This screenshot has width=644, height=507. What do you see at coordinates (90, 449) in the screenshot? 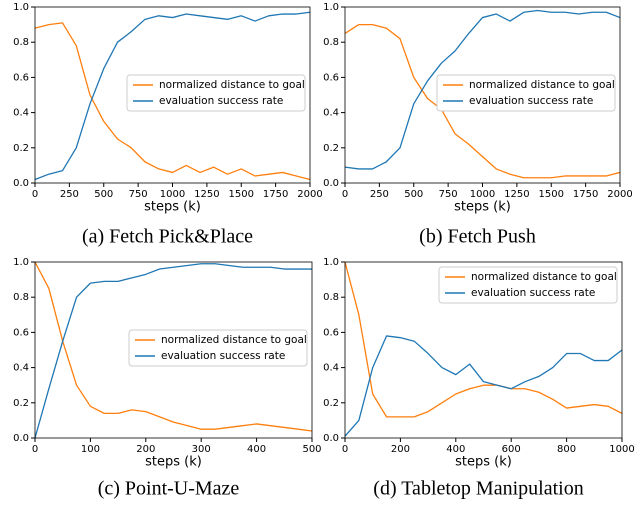
I see `x-tick-label: 100` at bounding box center [90, 449].